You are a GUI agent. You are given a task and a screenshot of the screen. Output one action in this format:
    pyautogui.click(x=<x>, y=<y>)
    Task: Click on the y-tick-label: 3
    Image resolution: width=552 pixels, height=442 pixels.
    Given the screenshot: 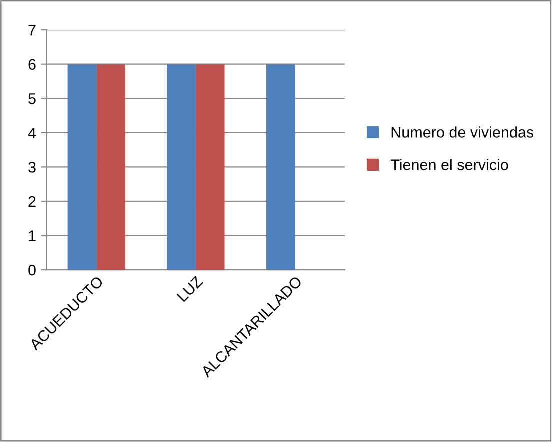 What is the action you would take?
    pyautogui.click(x=32, y=167)
    